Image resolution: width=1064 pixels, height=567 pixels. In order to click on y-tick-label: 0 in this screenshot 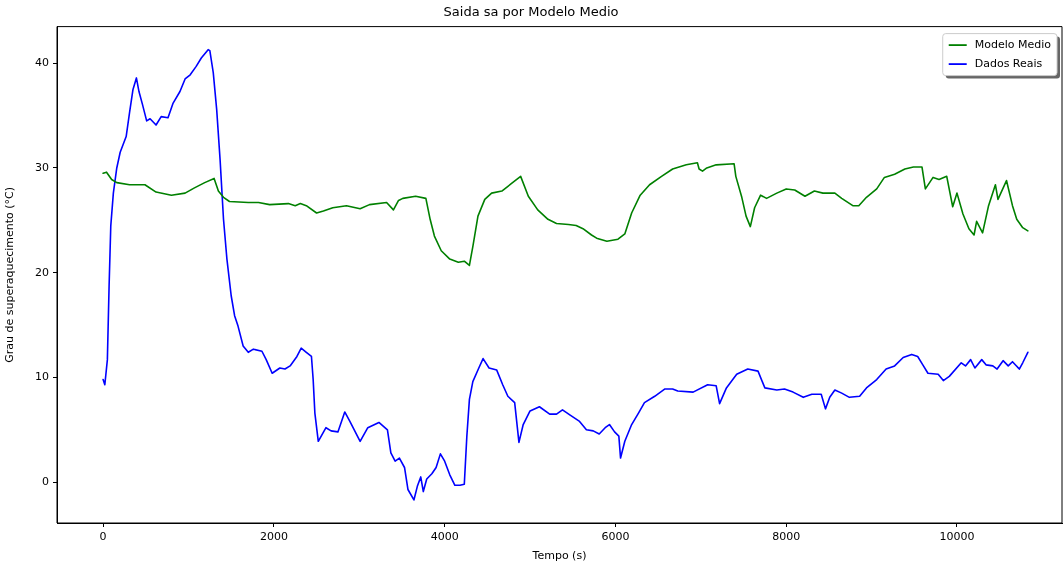, I will do `click(45, 482)`.